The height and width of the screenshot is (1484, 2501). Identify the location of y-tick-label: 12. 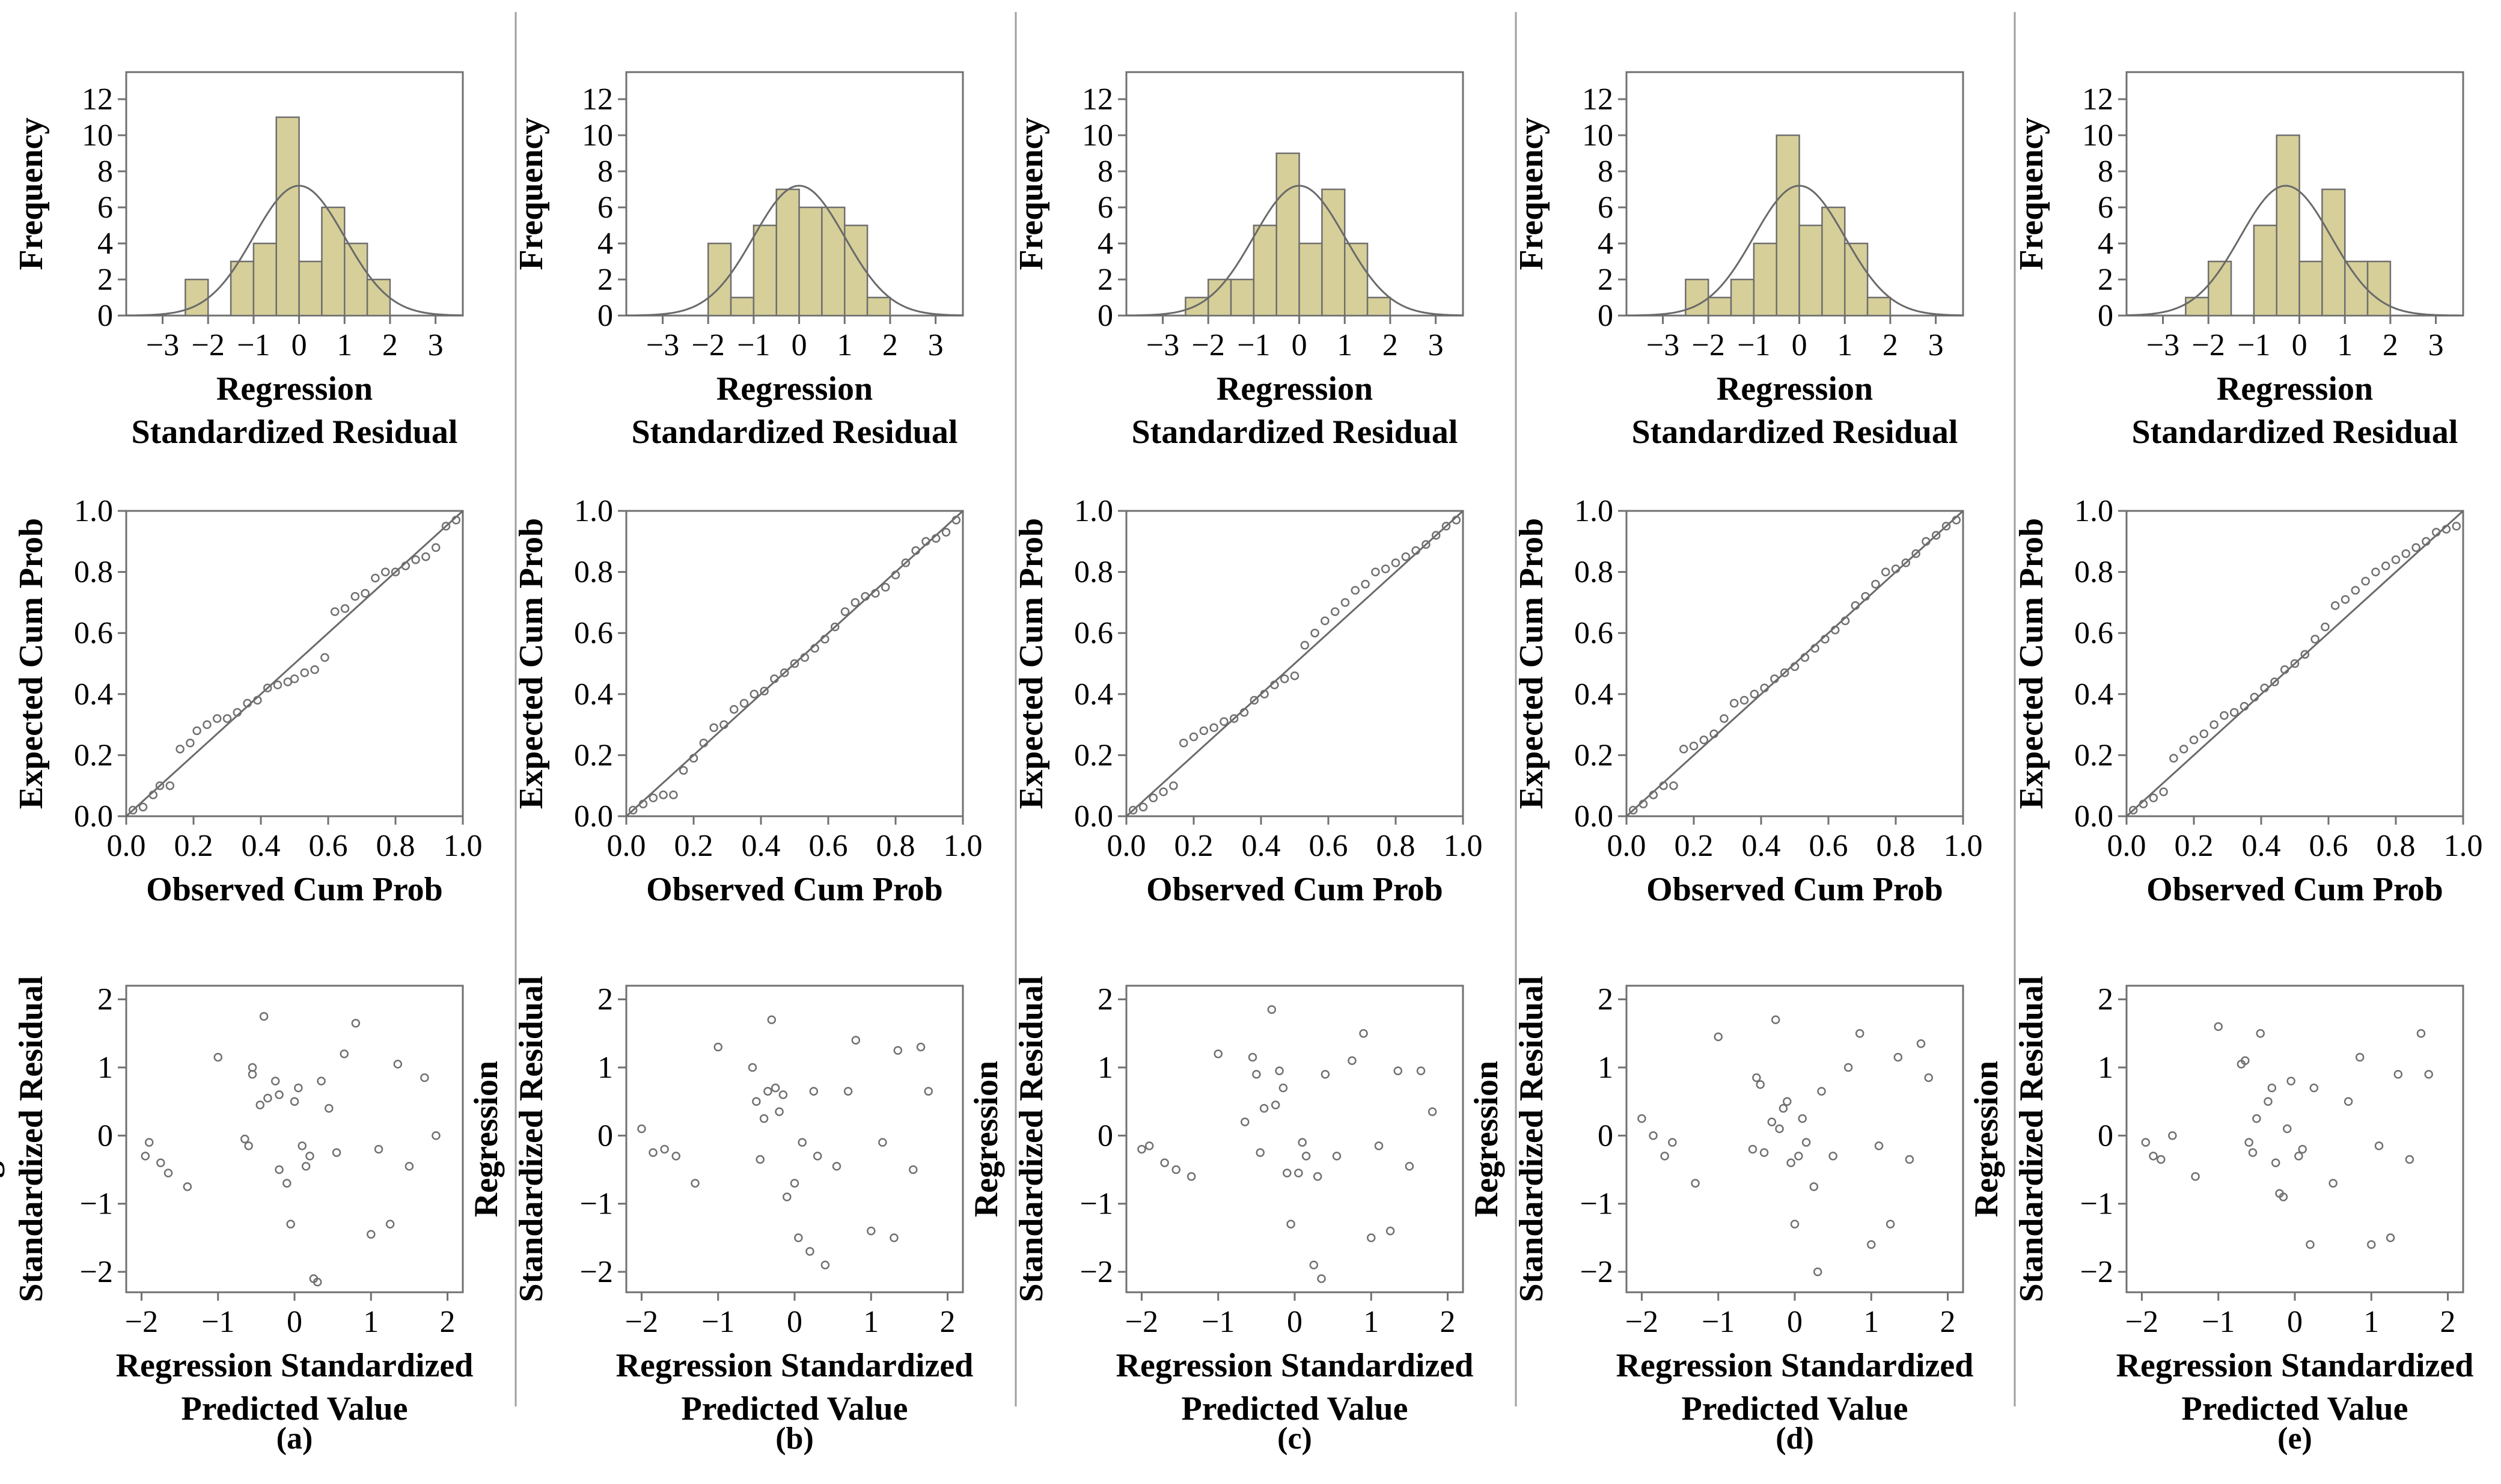
(1597, 100).